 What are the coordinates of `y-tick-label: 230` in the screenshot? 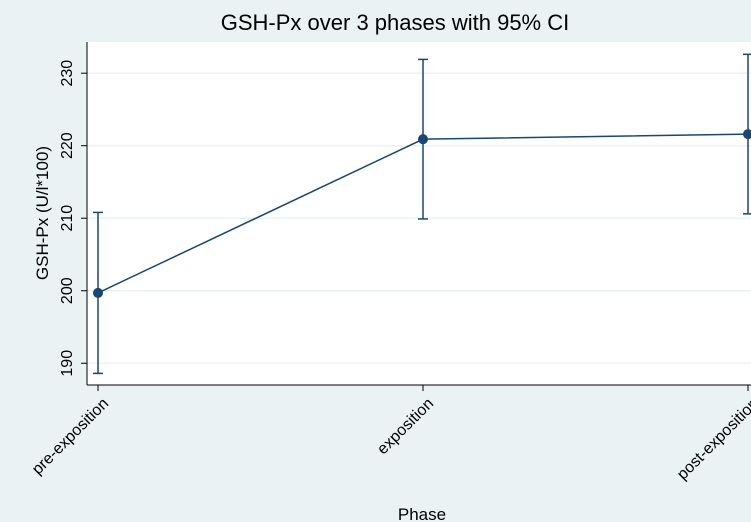 It's located at (67, 73).